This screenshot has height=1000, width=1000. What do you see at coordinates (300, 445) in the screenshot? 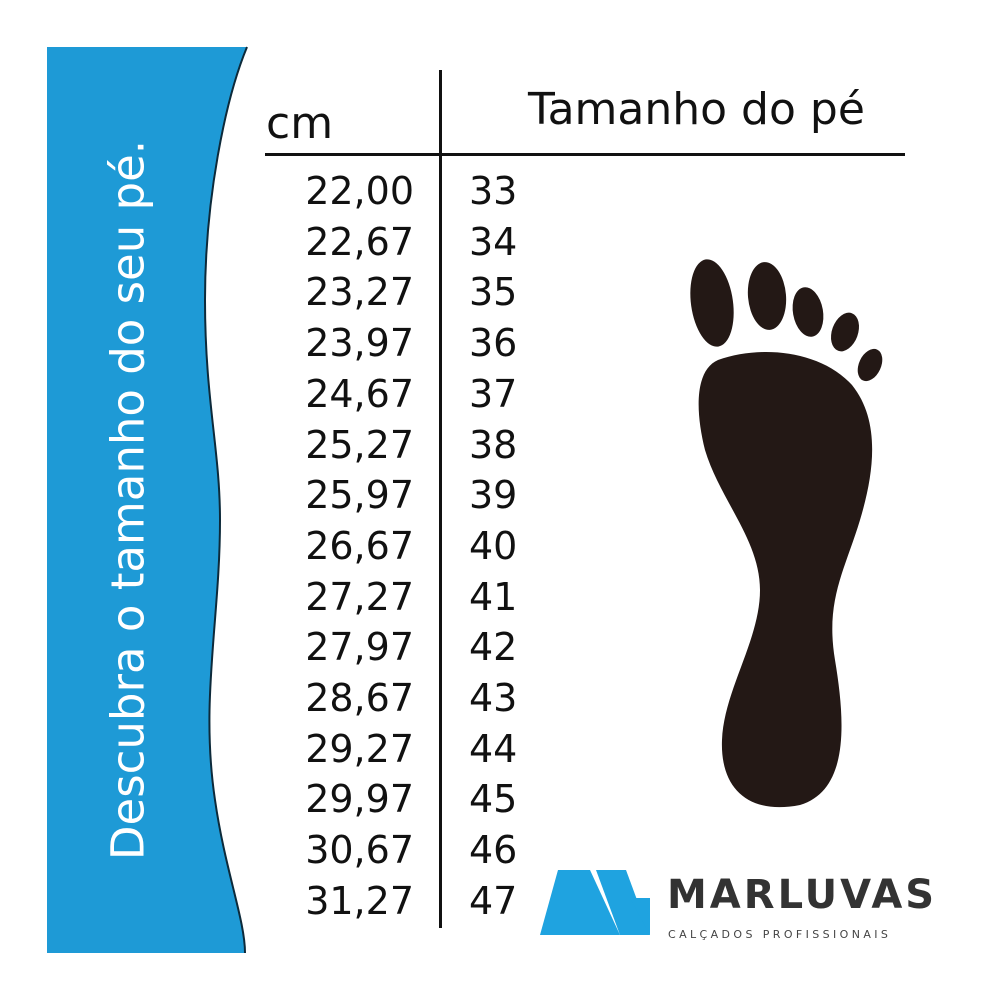
I see `table-row: 25,27 38` at bounding box center [300, 445].